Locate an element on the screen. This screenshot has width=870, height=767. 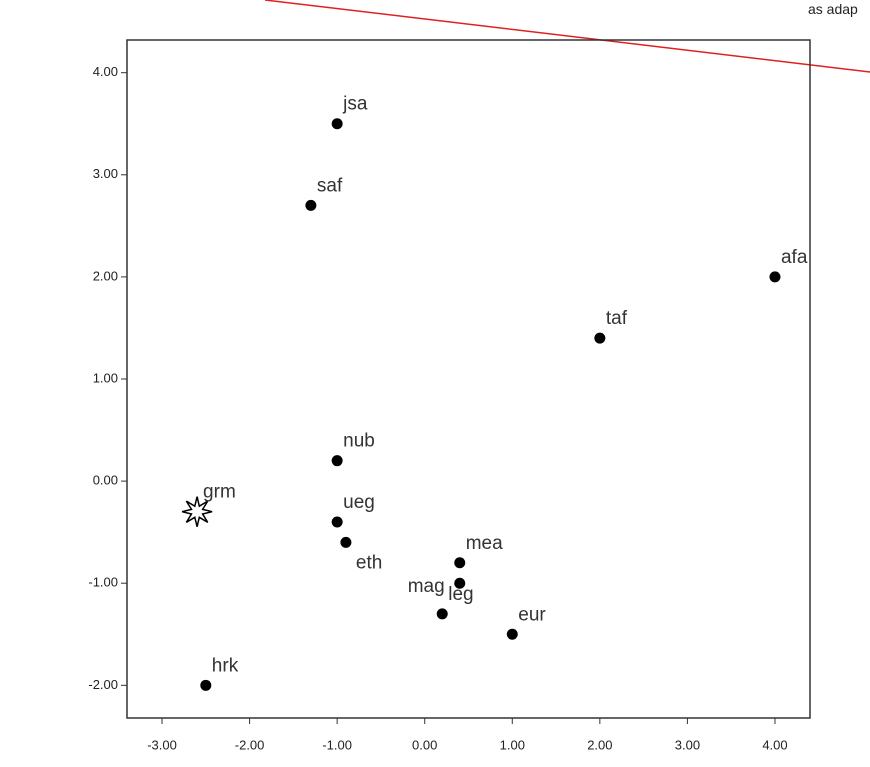
point-label: leg is located at coordinates (460, 594).